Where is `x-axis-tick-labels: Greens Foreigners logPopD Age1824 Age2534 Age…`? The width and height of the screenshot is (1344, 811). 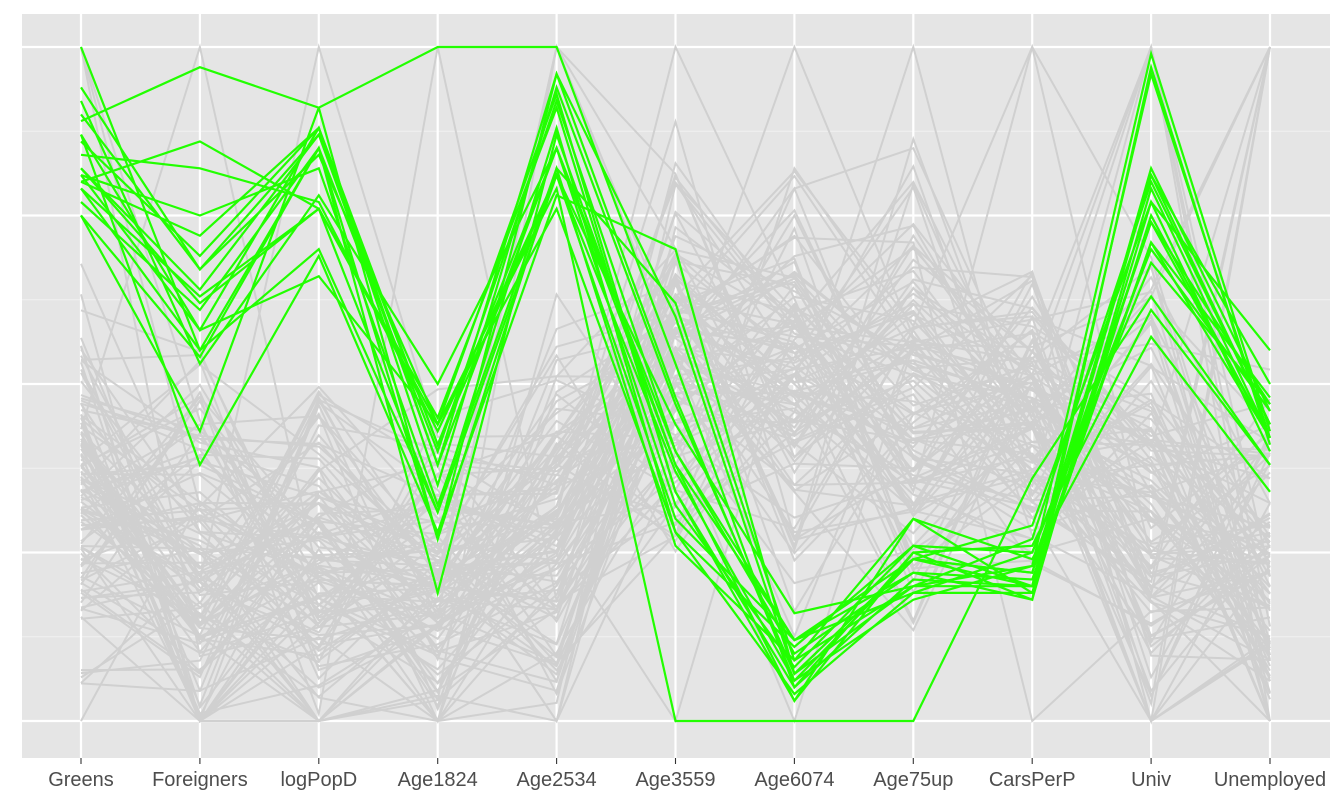 x-axis-tick-labels: Greens Foreigners logPopD Age1824 Age2534 Age… is located at coordinates (687, 780).